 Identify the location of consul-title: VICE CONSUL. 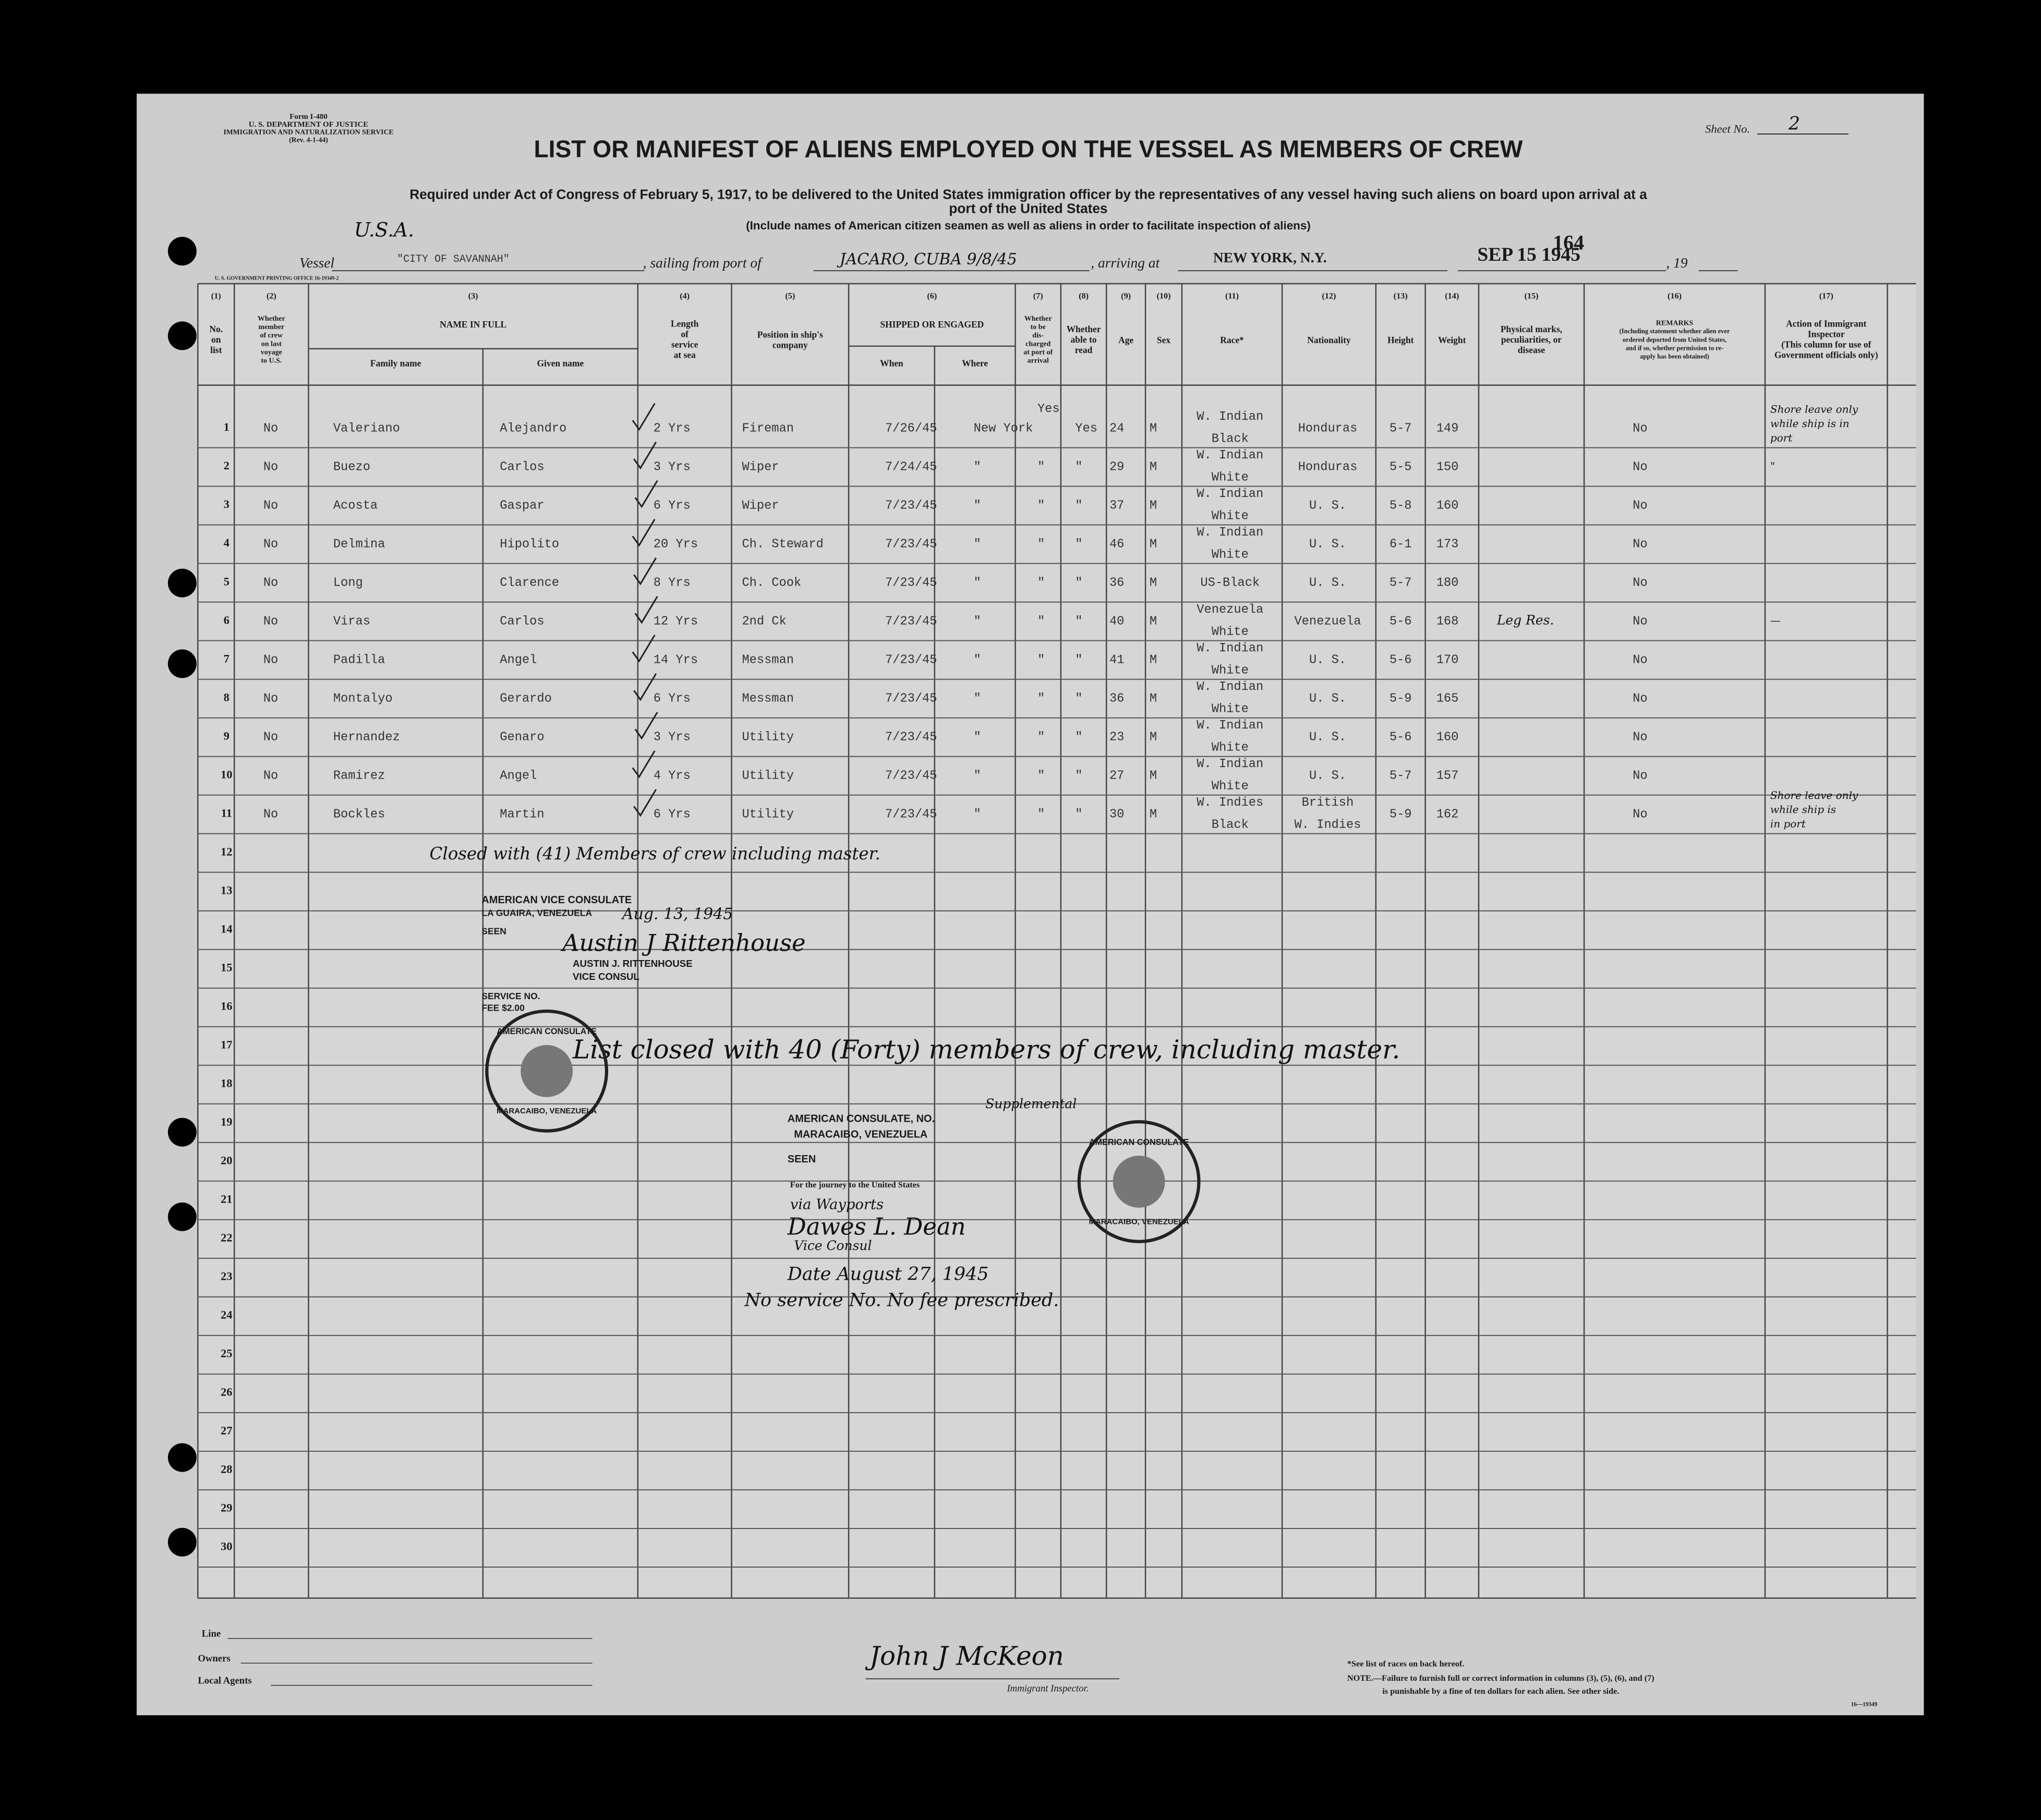
(606, 976).